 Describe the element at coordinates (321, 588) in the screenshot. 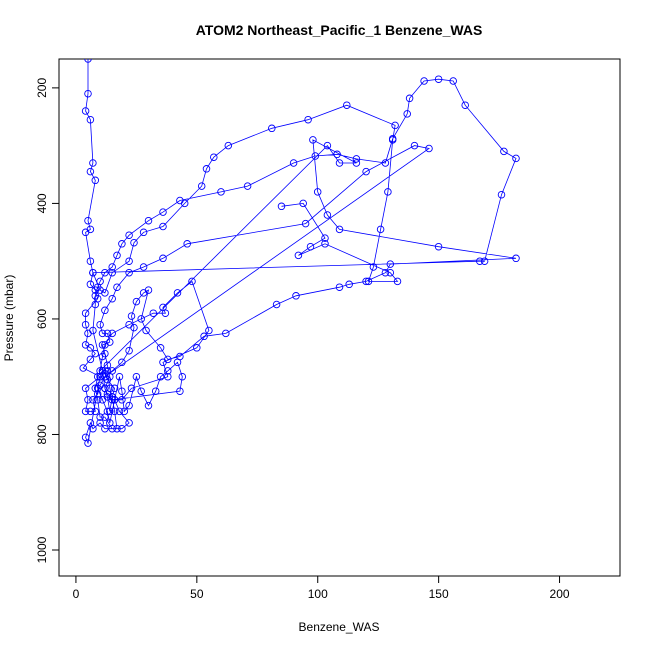

I see `x-axis: 0 50 100 150 200` at that location.